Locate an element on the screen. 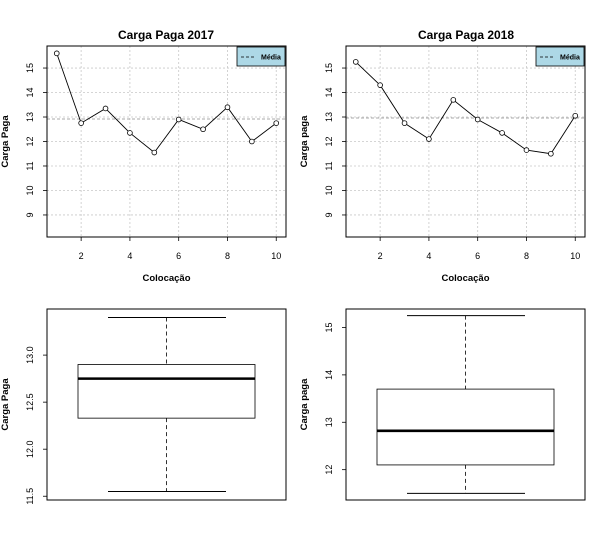  y-tick-label: 12.5 is located at coordinates (30, 402).